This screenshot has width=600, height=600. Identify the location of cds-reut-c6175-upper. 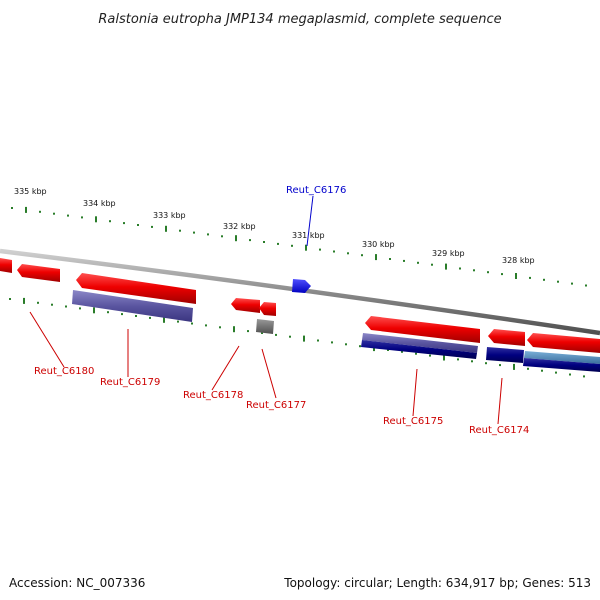
(420, 343).